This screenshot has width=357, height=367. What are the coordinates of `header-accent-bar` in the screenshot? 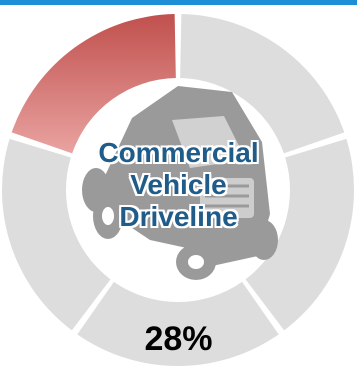 It's located at (178, 2).